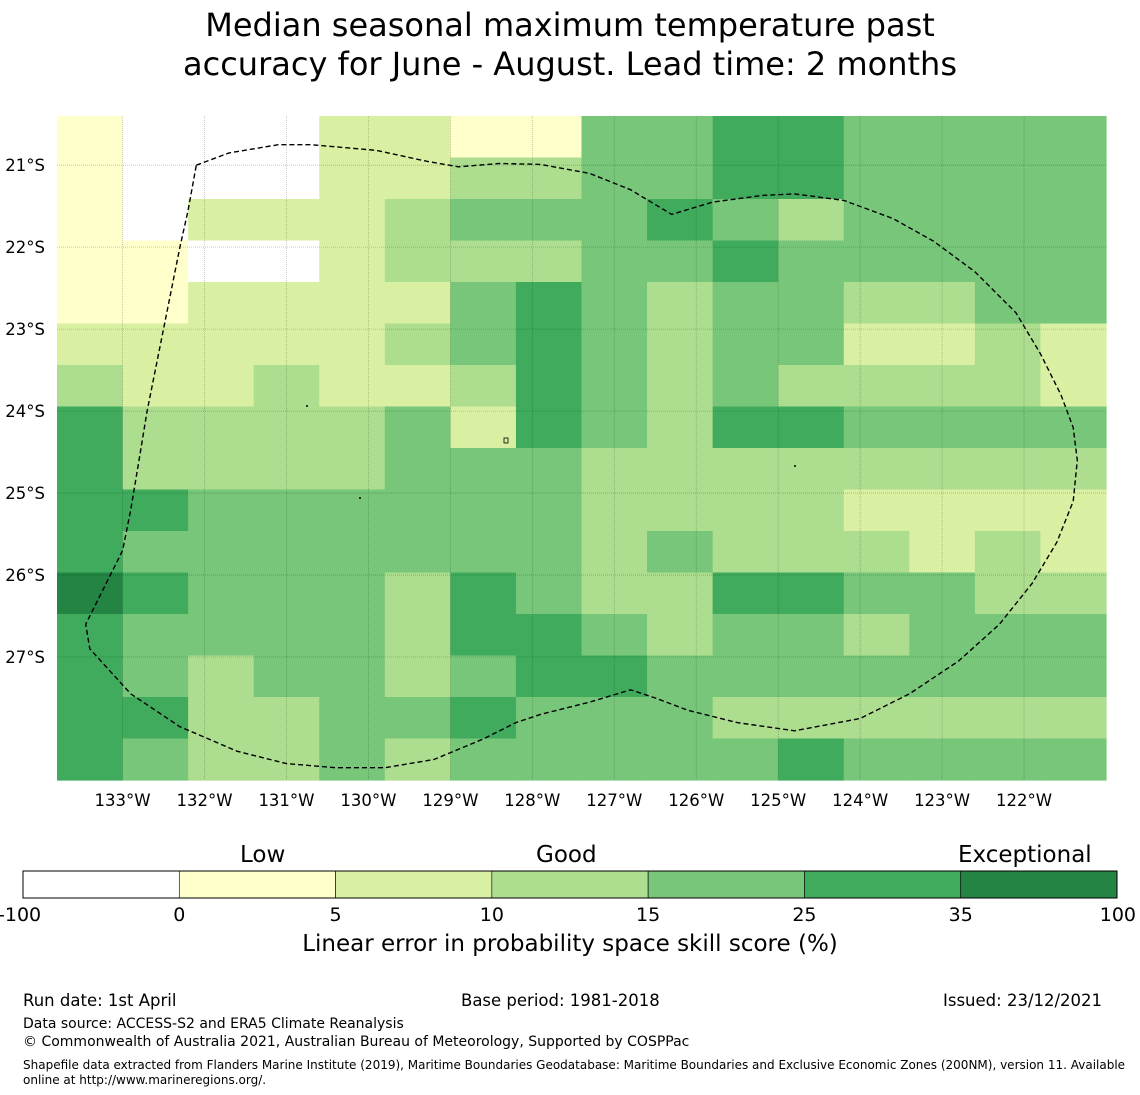 This screenshot has height=1095, width=1140. I want to click on longitude-label: 129°W, so click(450, 800).